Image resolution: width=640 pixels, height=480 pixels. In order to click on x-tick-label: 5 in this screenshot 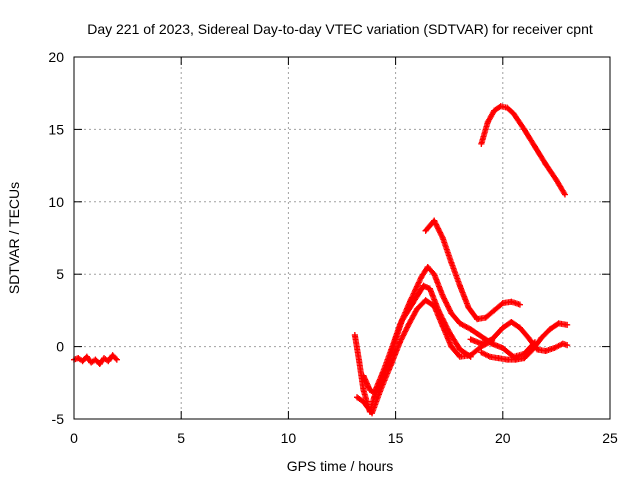, I will do `click(181, 438)`.